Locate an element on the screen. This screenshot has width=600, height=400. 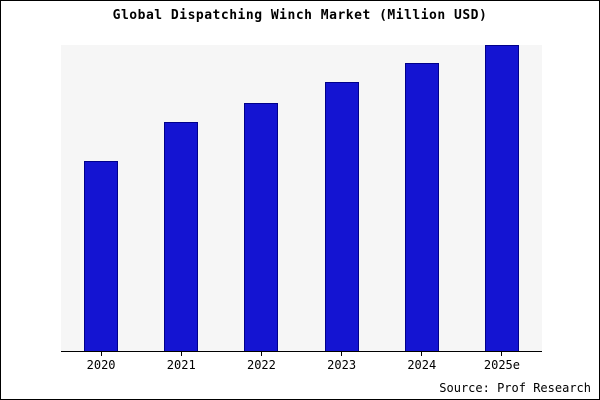
x-tick-label-2022: 2022 is located at coordinates (261, 365).